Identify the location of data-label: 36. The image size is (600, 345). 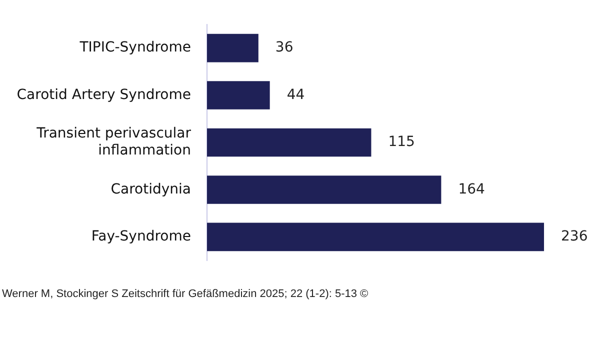
(284, 48).